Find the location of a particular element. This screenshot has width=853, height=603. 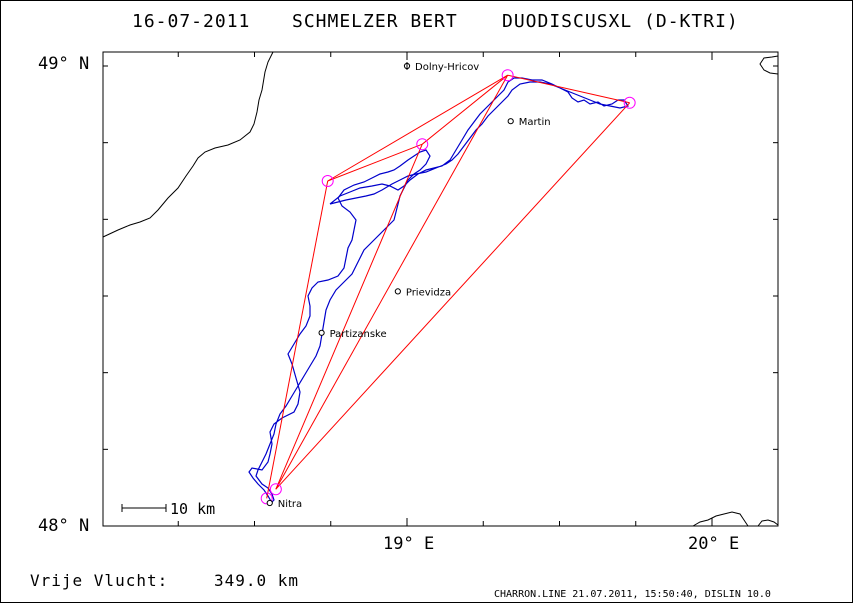

border-line-west is located at coordinates (188, 144).